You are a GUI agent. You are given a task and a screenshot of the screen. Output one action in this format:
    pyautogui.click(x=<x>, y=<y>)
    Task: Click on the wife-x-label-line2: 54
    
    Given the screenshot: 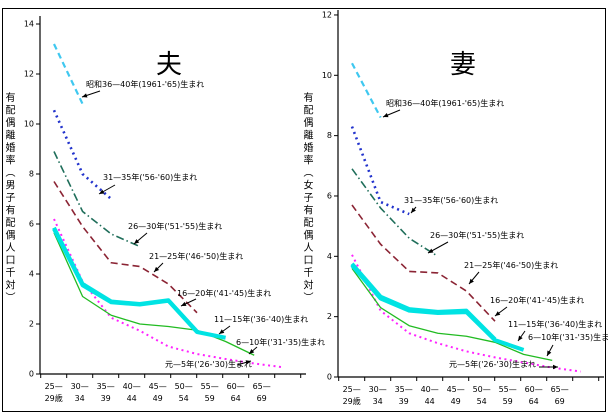 What is the action you would take?
    pyautogui.click(x=482, y=401)
    